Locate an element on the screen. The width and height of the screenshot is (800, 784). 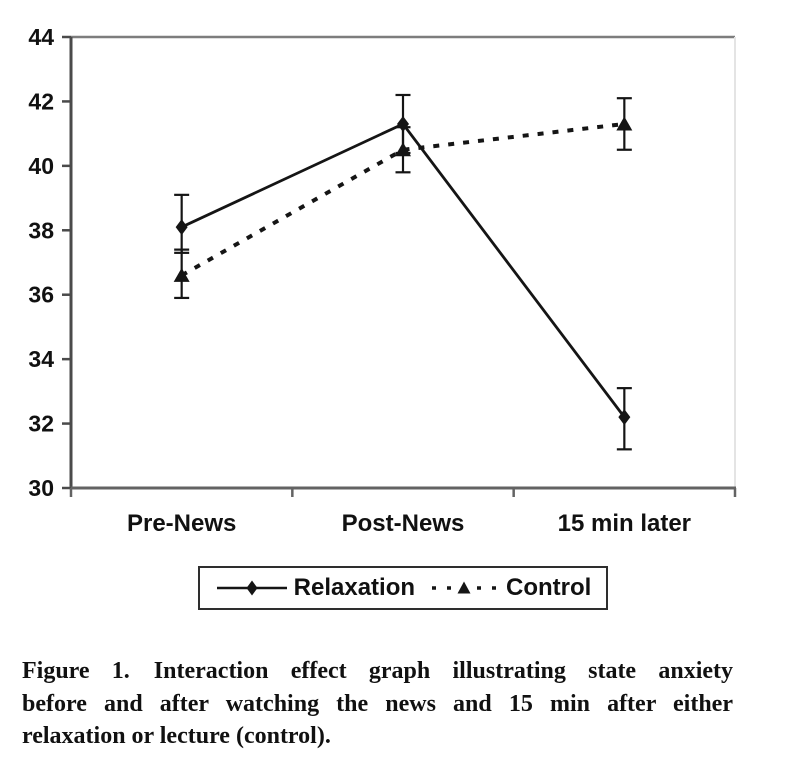
y-tick-label: 42 is located at coordinates (41, 101).